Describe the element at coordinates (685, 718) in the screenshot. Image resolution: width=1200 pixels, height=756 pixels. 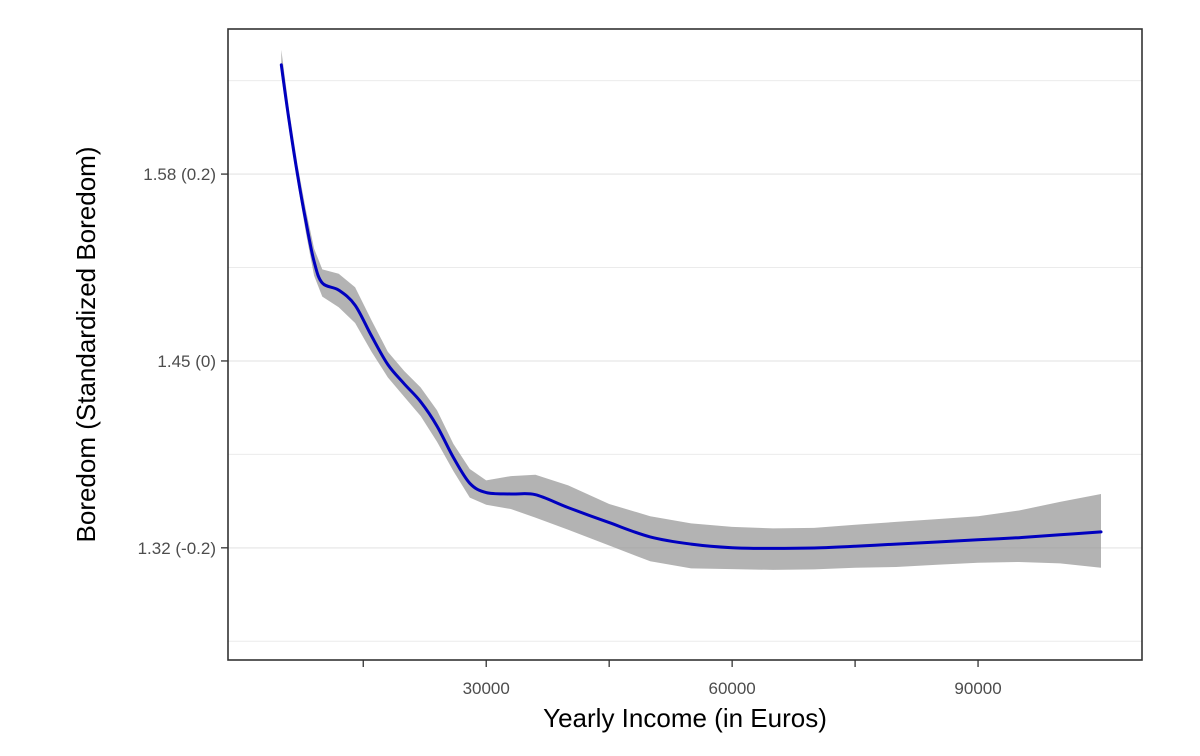
I see `x-axis-title: Yearly Income (in Euros)` at that location.